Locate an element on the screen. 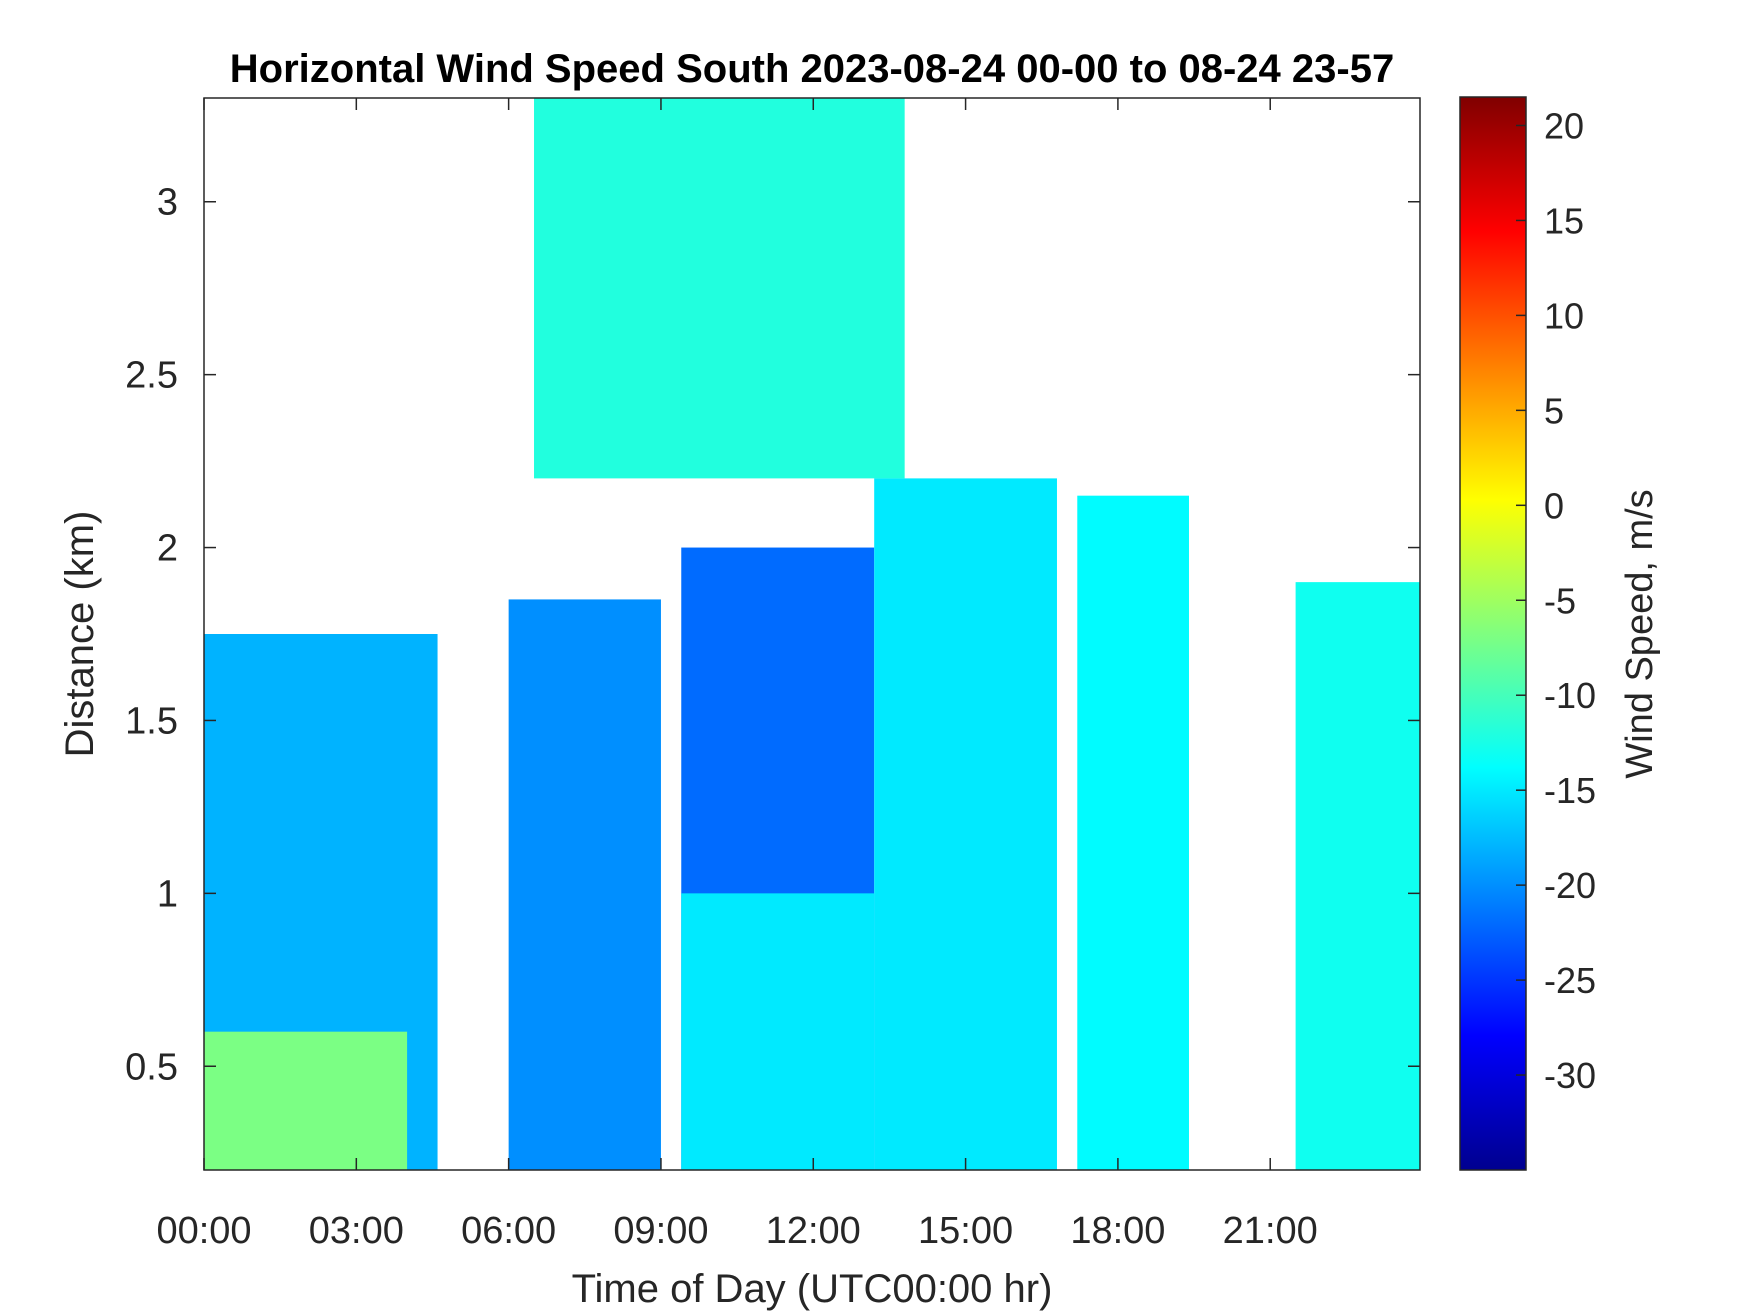  x-tick-label: 12:00 is located at coordinates (813, 1231).